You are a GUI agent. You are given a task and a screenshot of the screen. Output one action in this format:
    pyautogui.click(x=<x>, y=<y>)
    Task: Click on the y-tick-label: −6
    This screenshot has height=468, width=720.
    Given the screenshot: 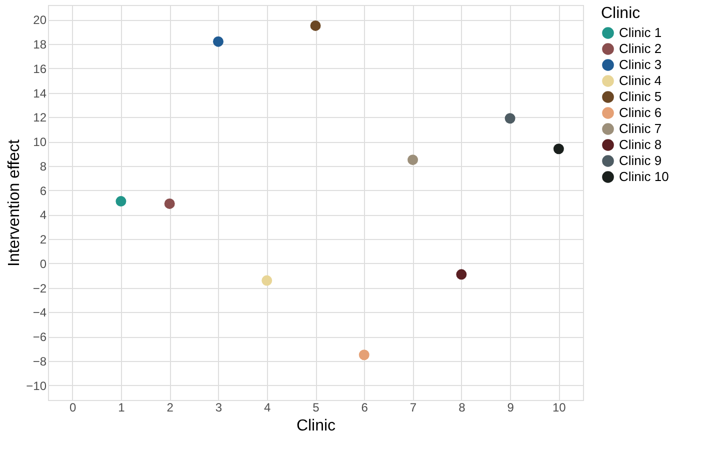 What is the action you would take?
    pyautogui.click(x=39, y=337)
    